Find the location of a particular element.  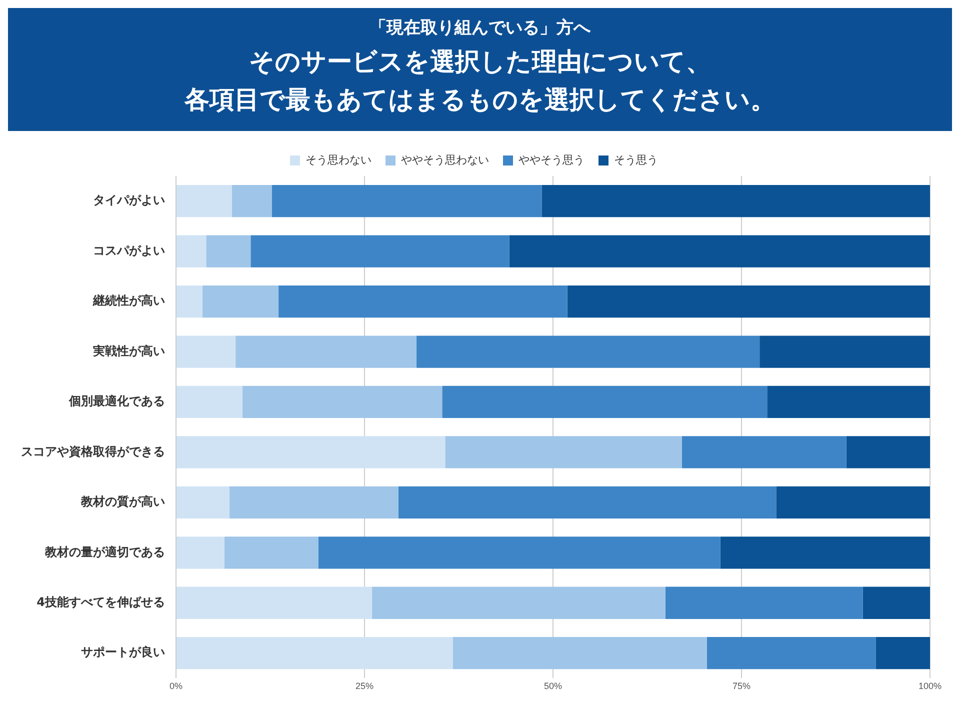

y-tick-label: スコアや資格取得ができる is located at coordinates (93, 451).